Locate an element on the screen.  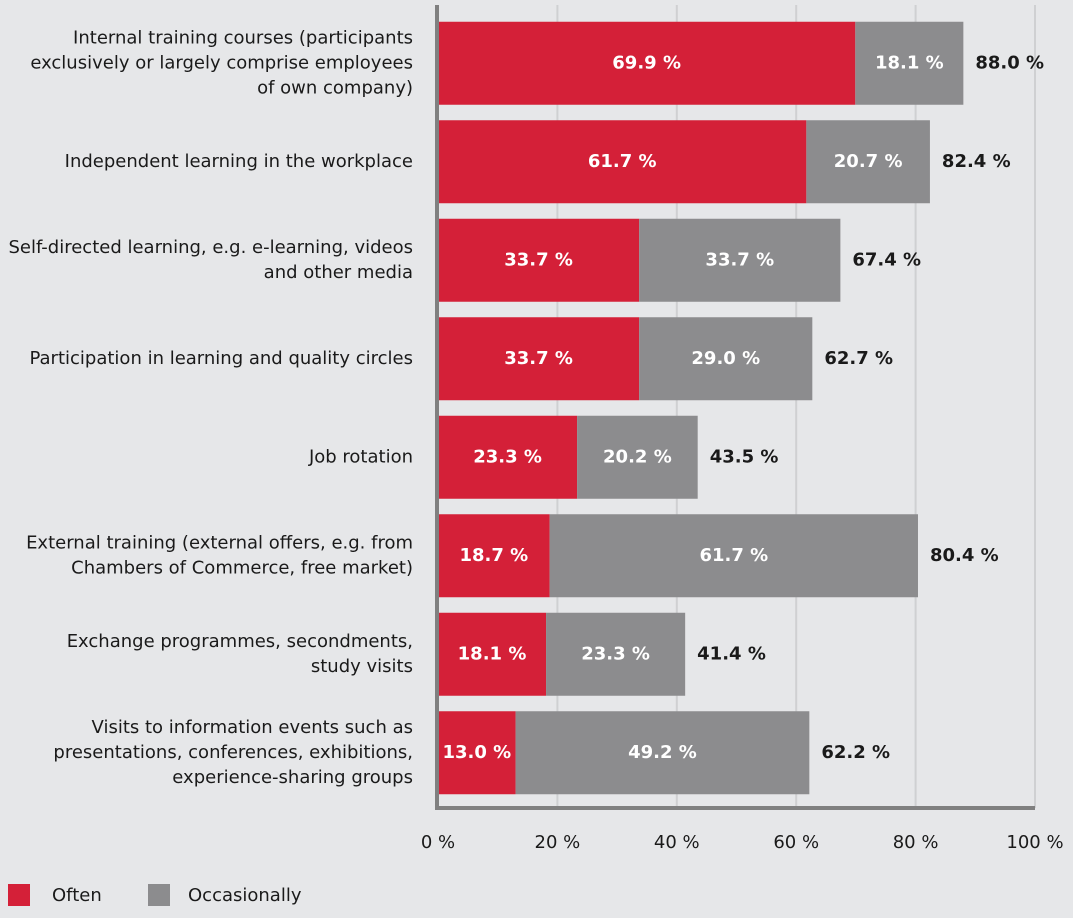
value-label: 13.0 % is located at coordinates (476, 752).